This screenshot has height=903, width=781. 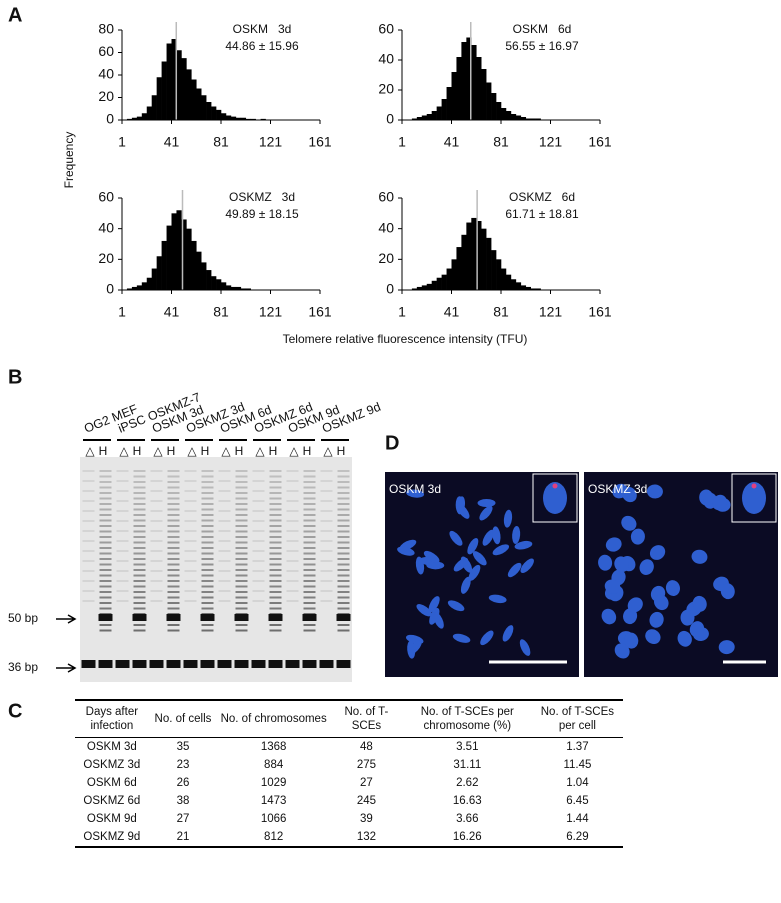 What do you see at coordinates (262, 29) in the screenshot?
I see `annotation: OSKM 3d` at bounding box center [262, 29].